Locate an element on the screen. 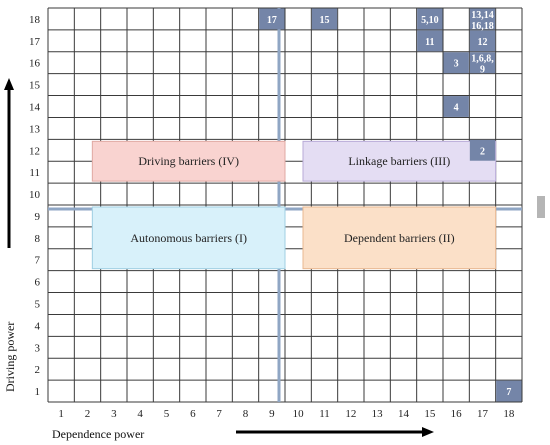 Image resolution: width=550 pixels, height=445 pixels. y-axis-title: Driving power is located at coordinates (10, 357).